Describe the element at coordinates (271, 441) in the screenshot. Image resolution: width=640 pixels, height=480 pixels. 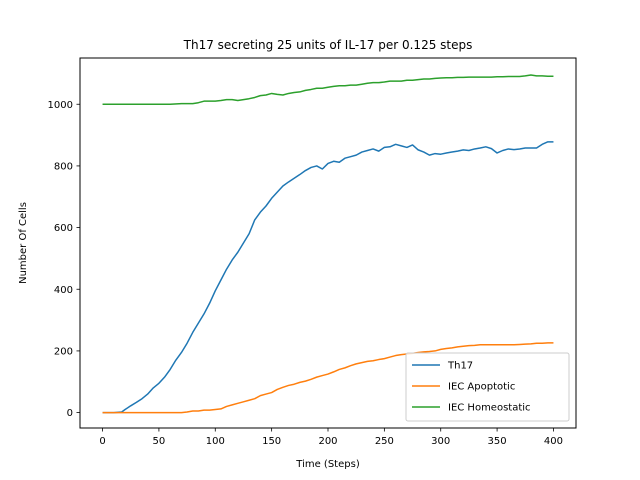
I see `x-tick-label-3: 150` at that location.